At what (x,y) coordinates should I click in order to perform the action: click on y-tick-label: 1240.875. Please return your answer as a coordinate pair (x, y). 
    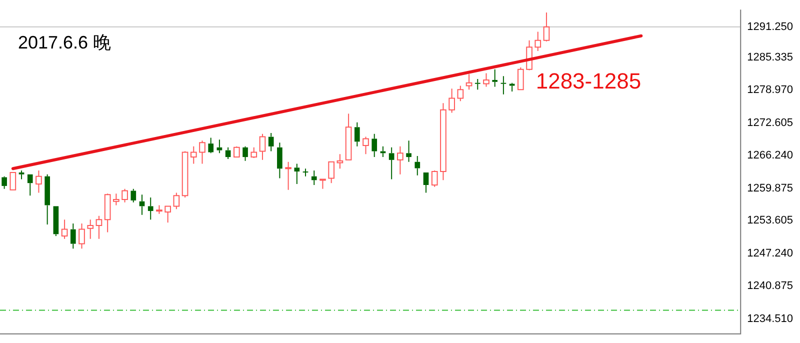
    Looking at the image, I should click on (770, 286).